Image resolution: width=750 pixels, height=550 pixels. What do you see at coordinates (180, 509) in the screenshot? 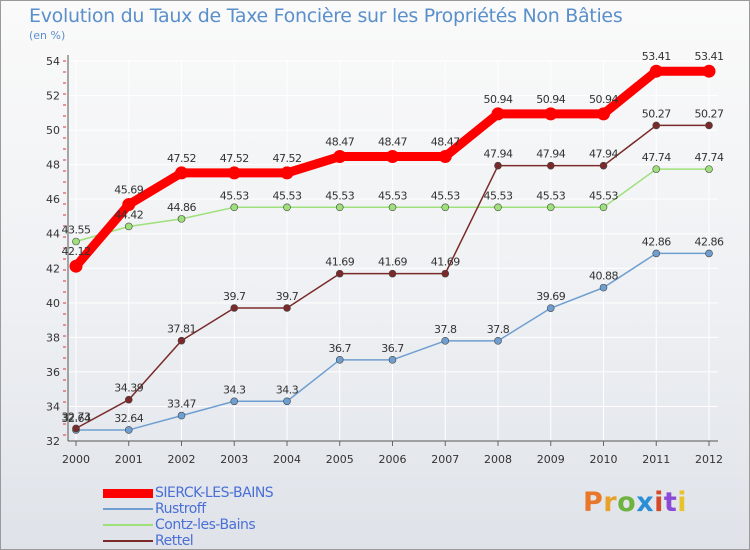
I see `legend-label: Rustroff` at bounding box center [180, 509].